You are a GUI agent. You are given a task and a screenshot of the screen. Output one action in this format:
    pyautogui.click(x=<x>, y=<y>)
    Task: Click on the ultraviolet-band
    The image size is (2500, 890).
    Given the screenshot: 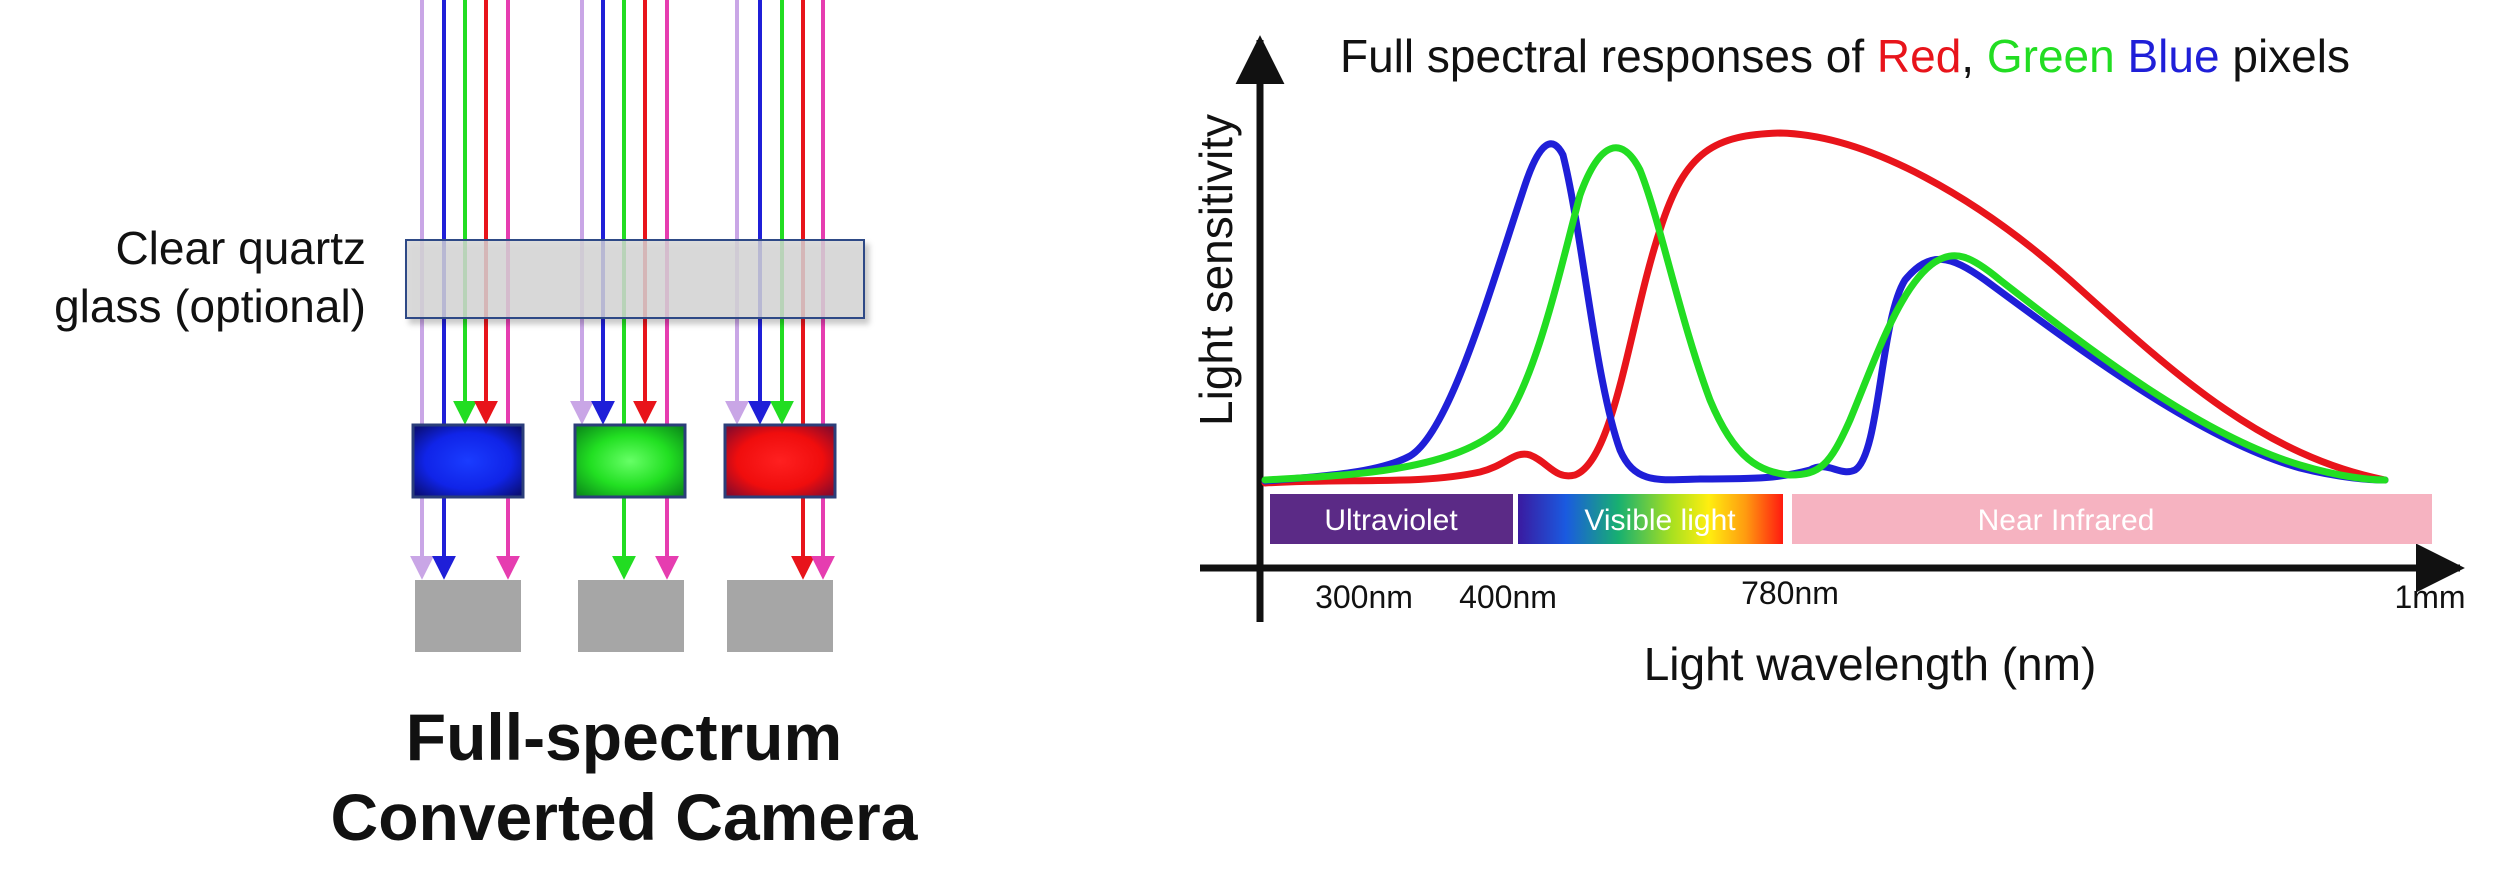 What is the action you would take?
    pyautogui.click(x=1391, y=519)
    